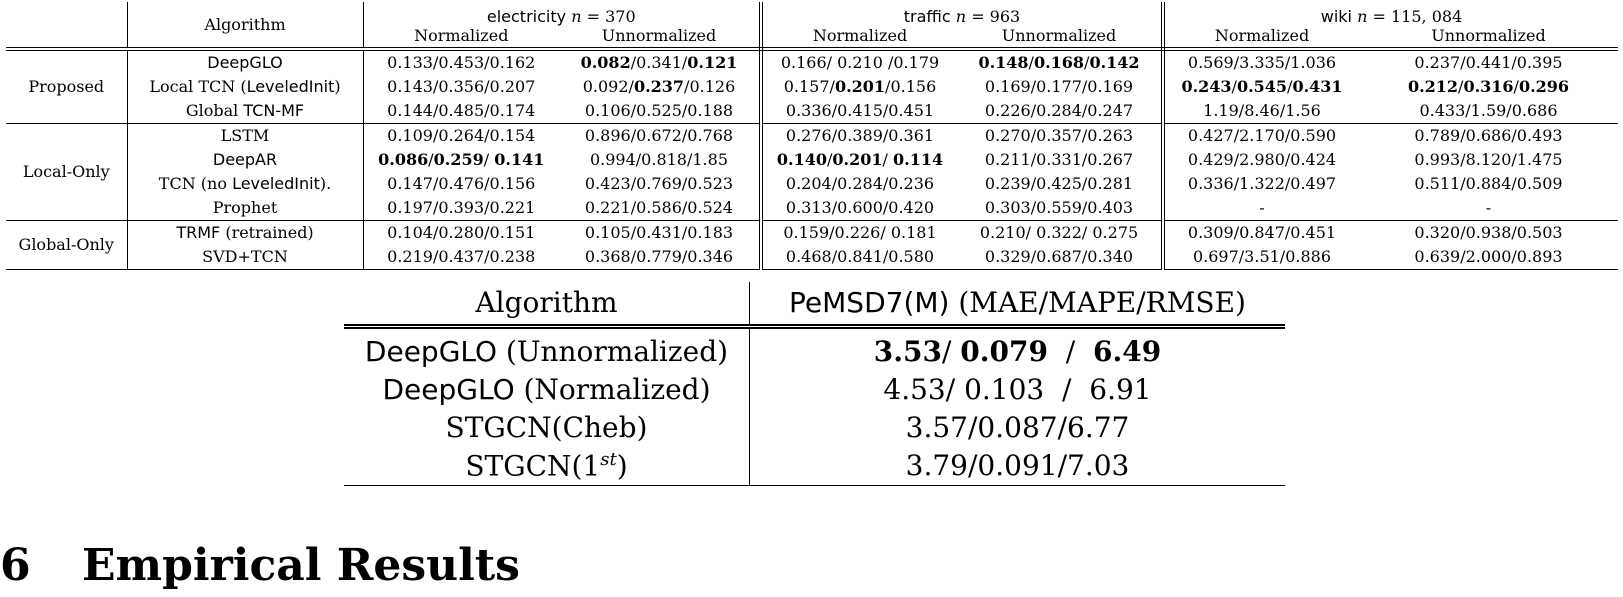 This screenshot has width=1623, height=597. Describe the element at coordinates (659, 256) in the screenshot. I see `value-text: 0.368/0.779/0.346` at that location.